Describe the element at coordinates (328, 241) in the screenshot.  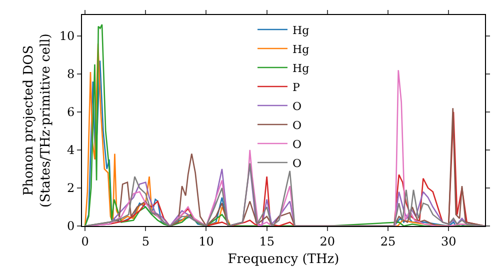
I see `x-tick-label: 20` at that location.